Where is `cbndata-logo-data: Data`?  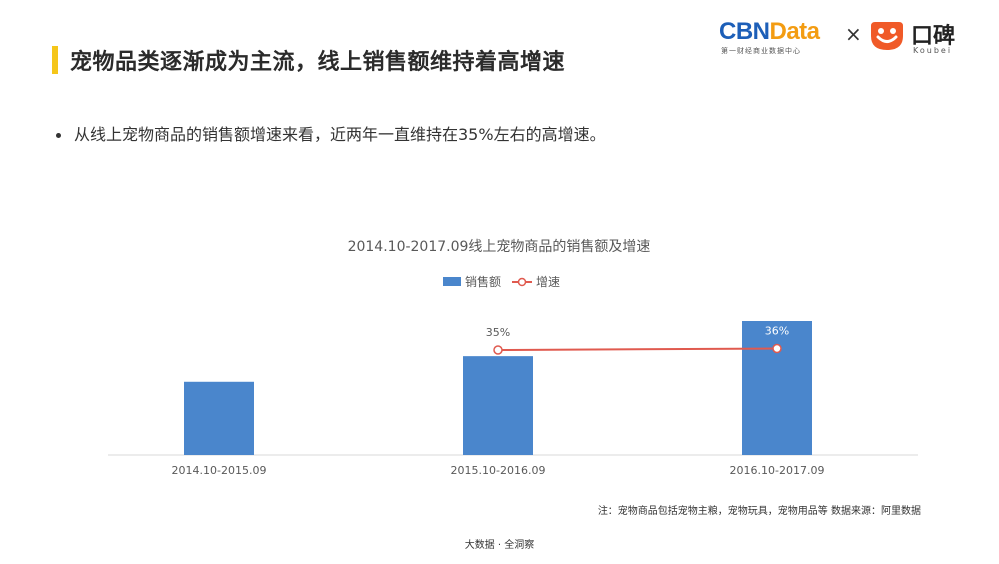
cbndata-logo-data: Data is located at coordinates (795, 31).